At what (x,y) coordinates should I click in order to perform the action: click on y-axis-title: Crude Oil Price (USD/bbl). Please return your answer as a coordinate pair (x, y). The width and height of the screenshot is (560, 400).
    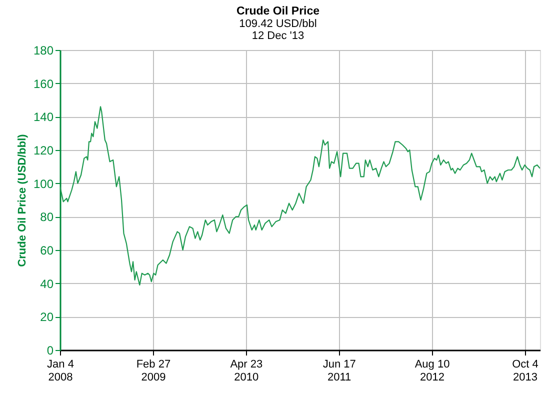
    Looking at the image, I should click on (22, 200).